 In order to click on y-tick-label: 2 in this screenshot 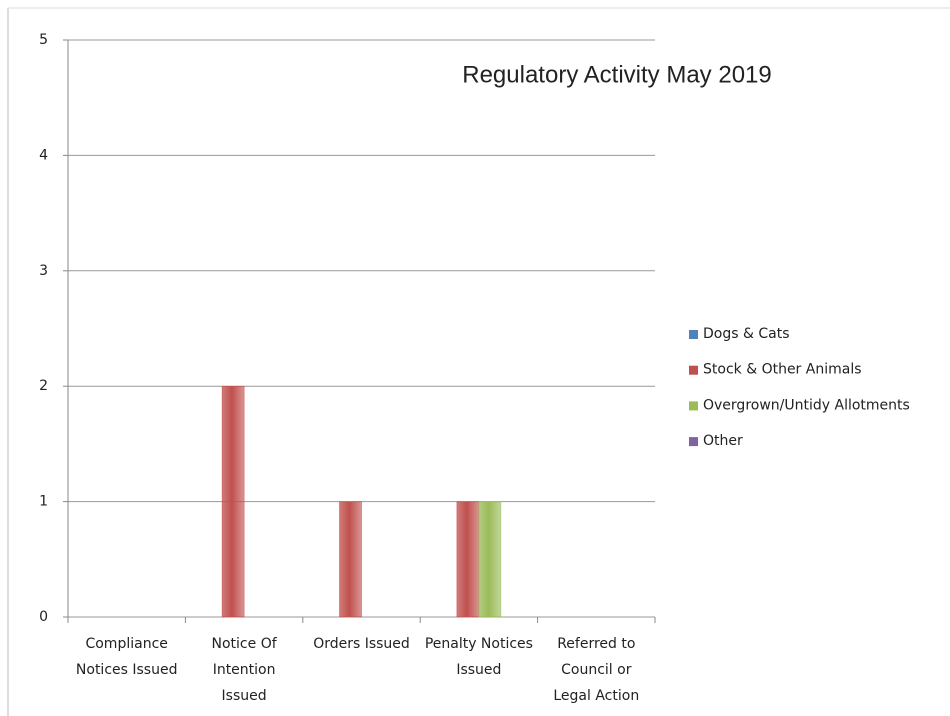, I will do `click(43, 386)`.